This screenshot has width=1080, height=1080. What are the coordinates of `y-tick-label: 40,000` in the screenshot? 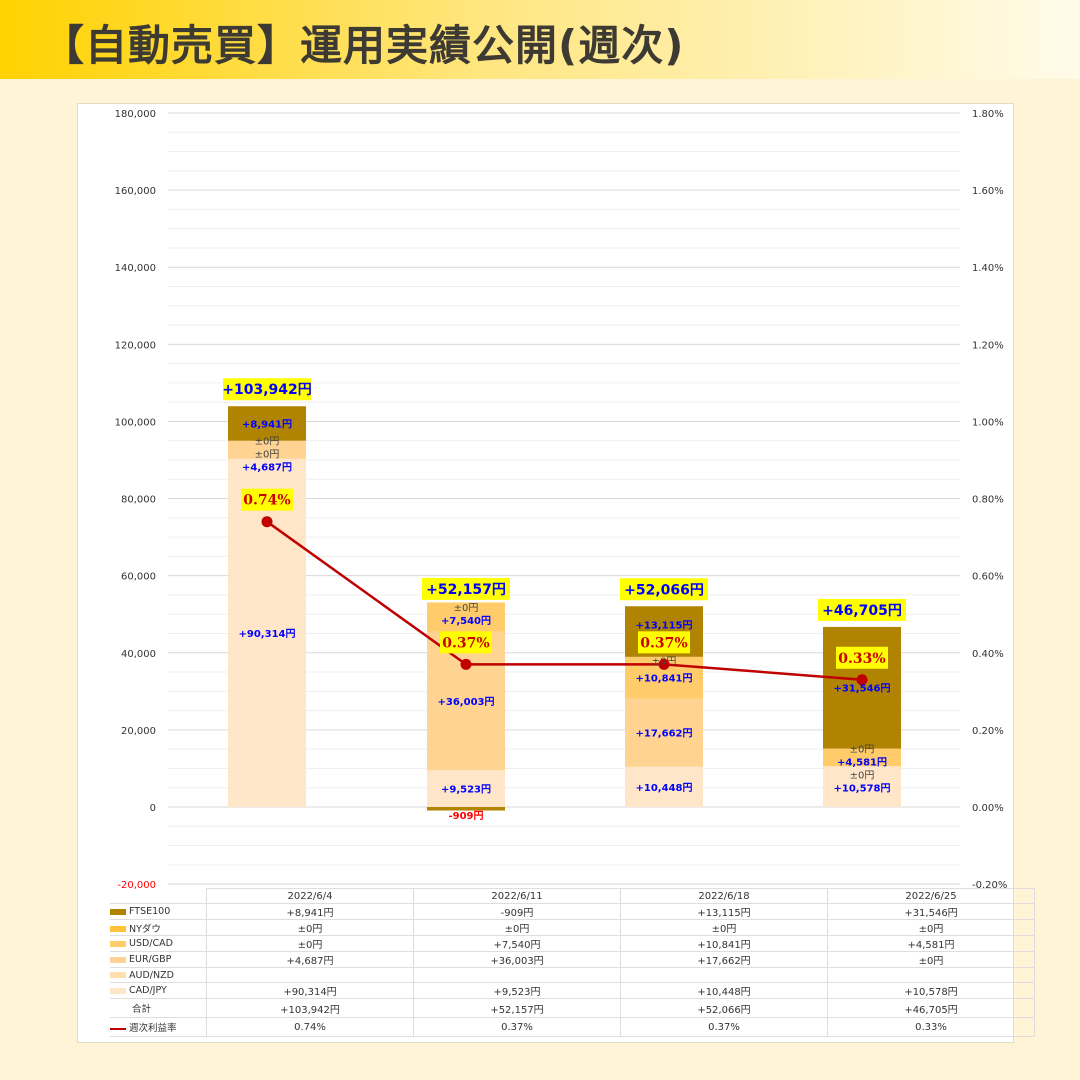 It's located at (138, 654).